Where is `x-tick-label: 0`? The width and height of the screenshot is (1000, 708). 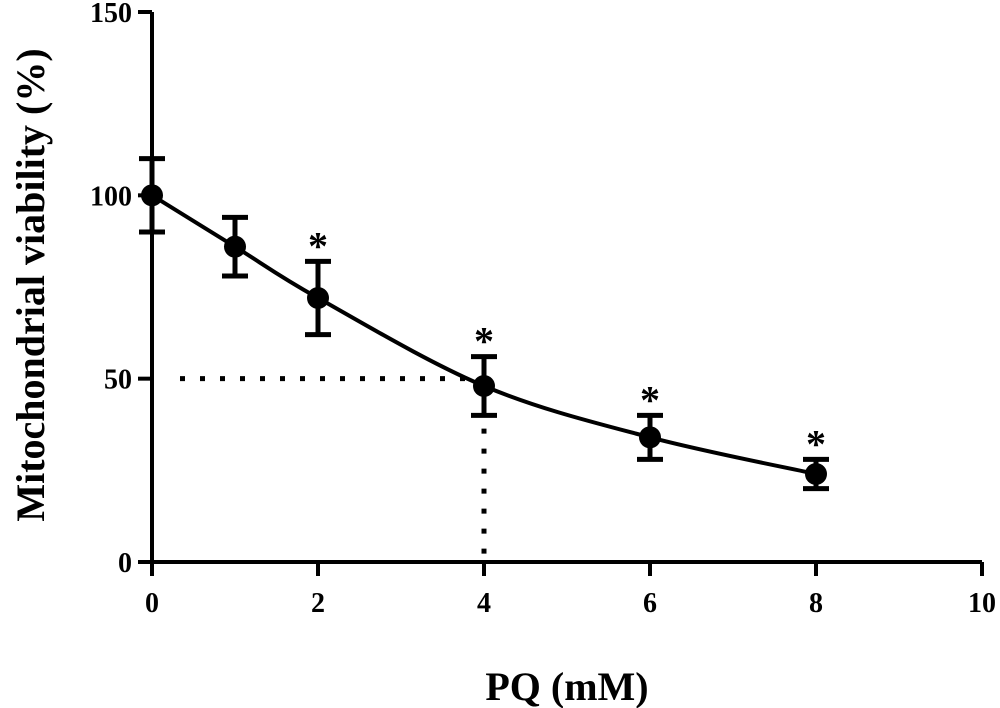
x-tick-label: 0 is located at coordinates (152, 603).